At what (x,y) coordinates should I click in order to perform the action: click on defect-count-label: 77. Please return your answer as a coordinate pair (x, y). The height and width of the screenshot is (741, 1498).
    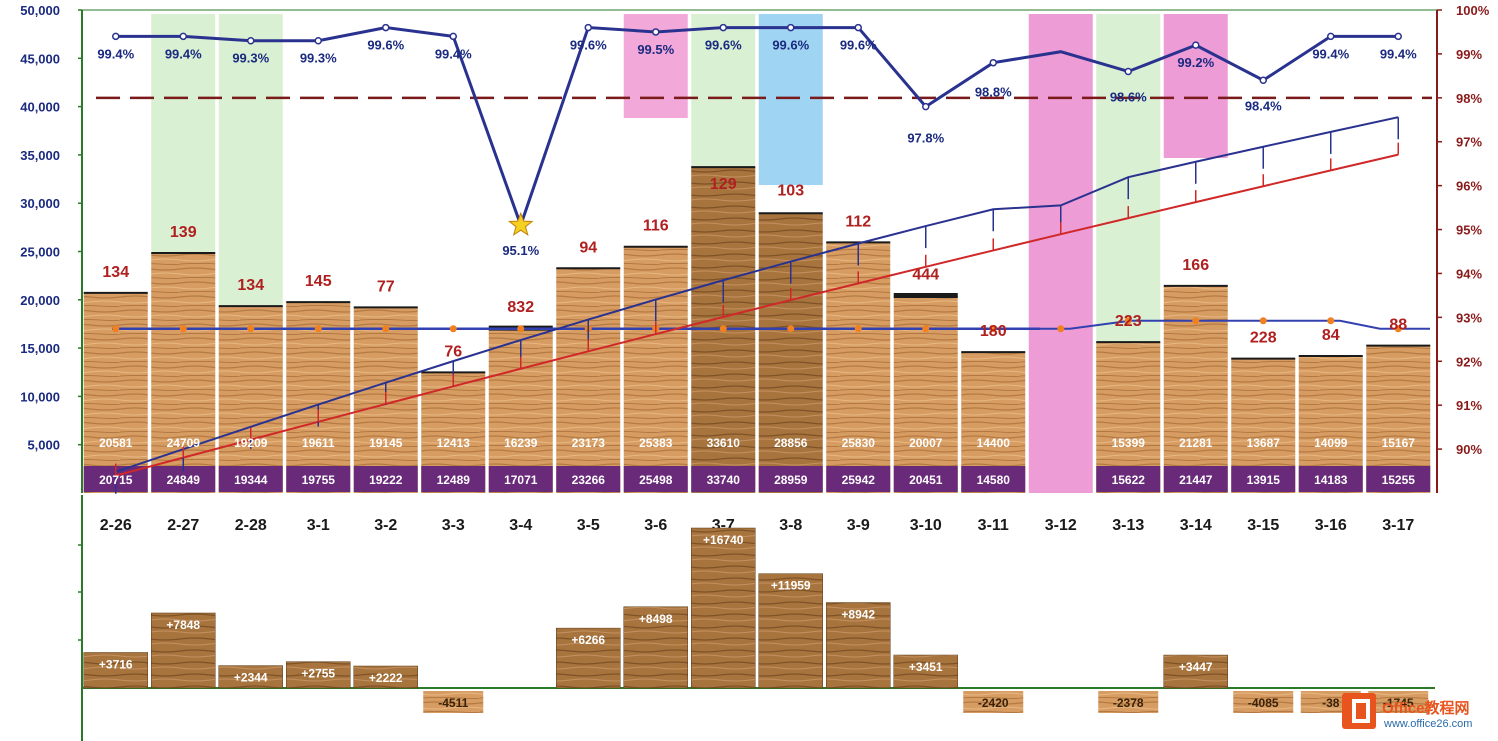
    Looking at the image, I should click on (386, 286).